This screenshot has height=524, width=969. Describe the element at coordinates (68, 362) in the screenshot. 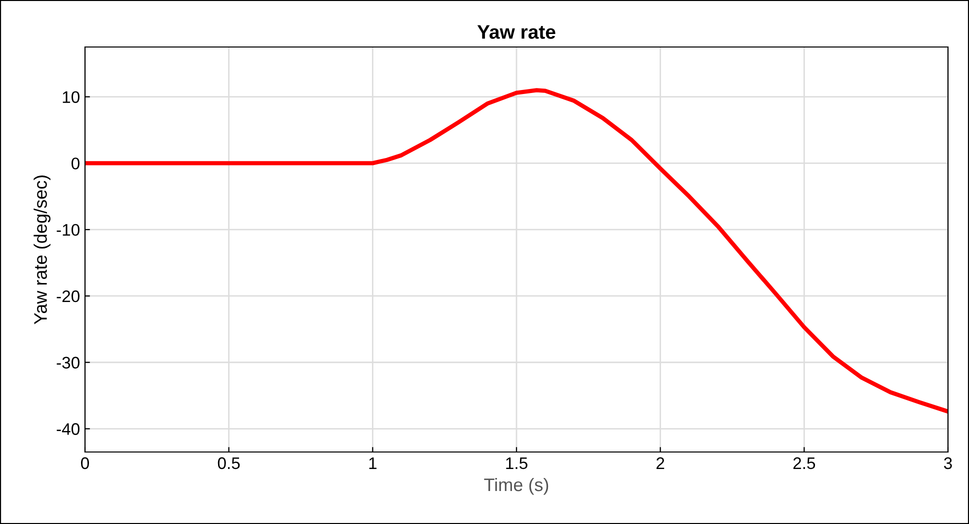

I see `y-tick-label: -30` at that location.